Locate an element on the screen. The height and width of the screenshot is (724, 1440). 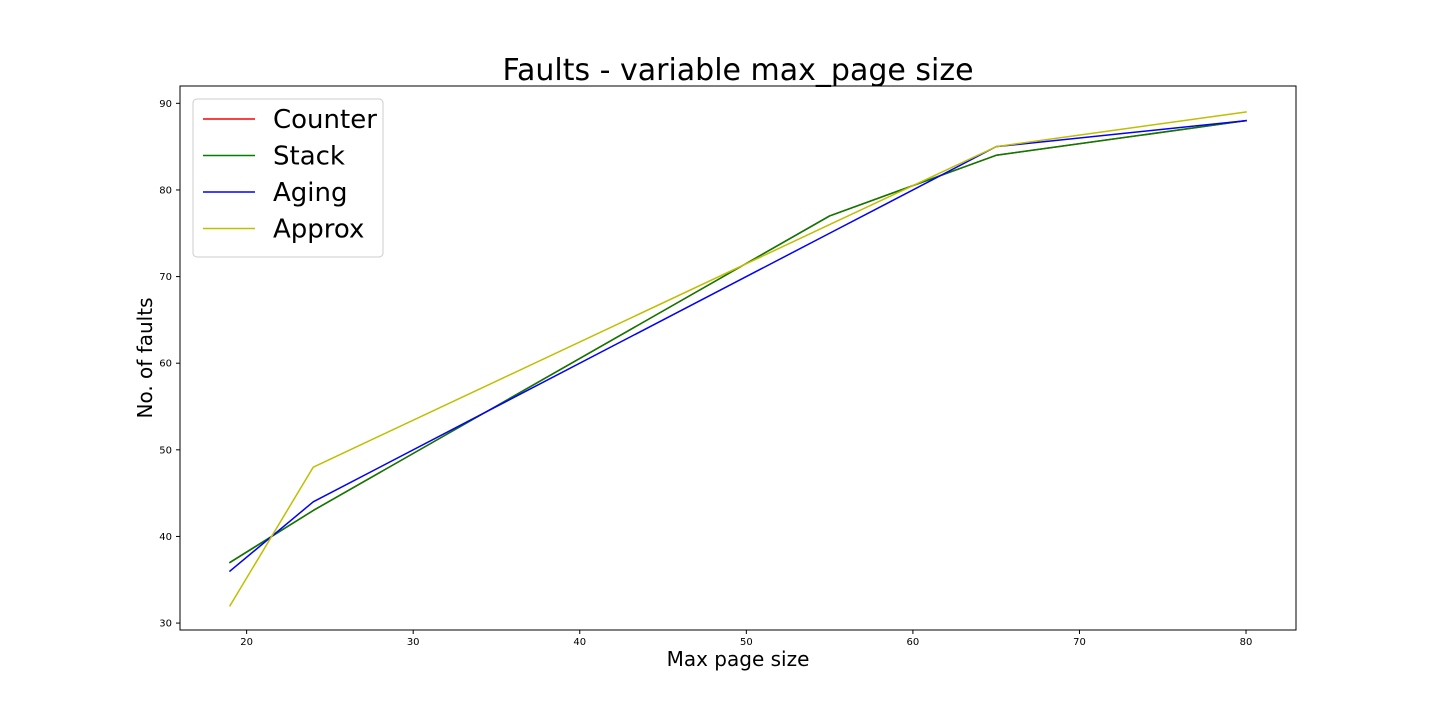
legend: Counter Stack Aging Approx is located at coordinates (288, 178).